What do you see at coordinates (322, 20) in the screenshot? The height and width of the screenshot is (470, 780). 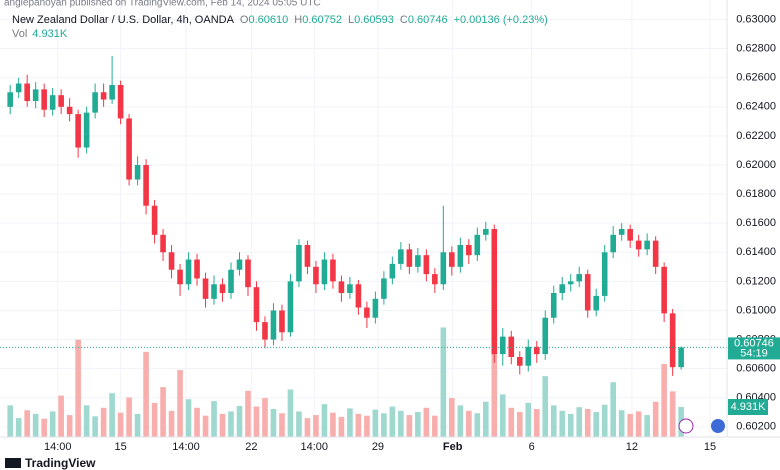 I see `ohlc-value: 0.60752` at bounding box center [322, 20].